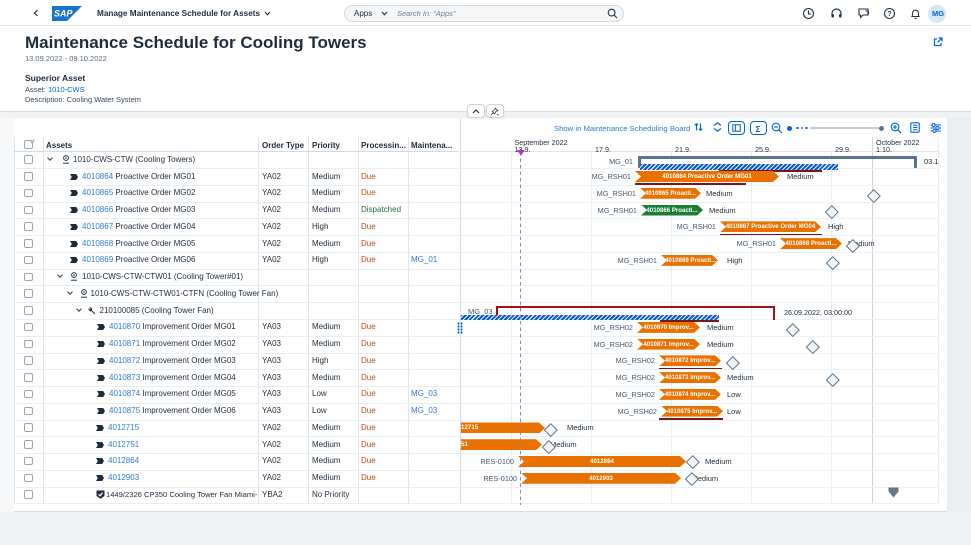  What do you see at coordinates (64, 14) in the screenshot?
I see `svg-text: SAP` at bounding box center [64, 14].